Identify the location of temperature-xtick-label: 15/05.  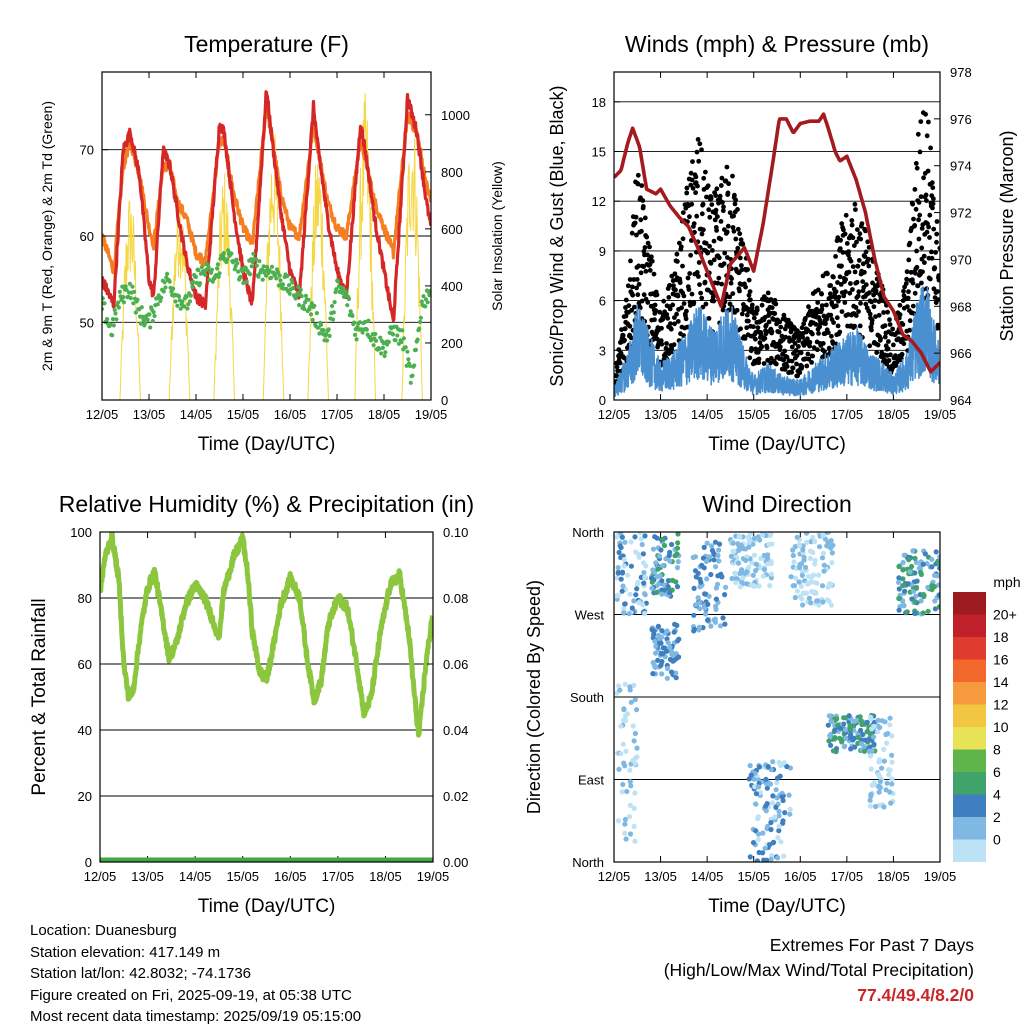
(243, 414).